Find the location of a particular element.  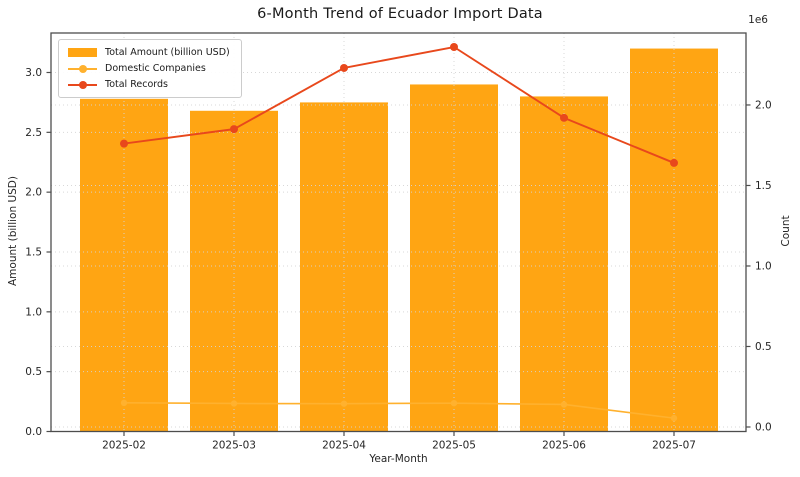

legend-label: Total Records is located at coordinates (136, 84).